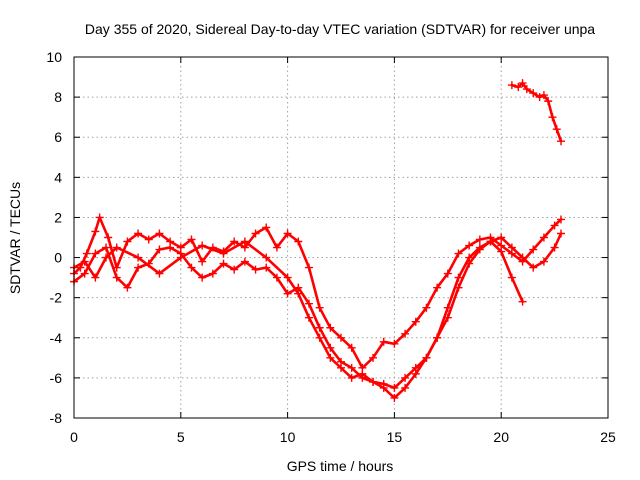 This screenshot has width=640, height=480. Describe the element at coordinates (58, 97) in the screenshot. I see `y-tick-label: 8` at that location.